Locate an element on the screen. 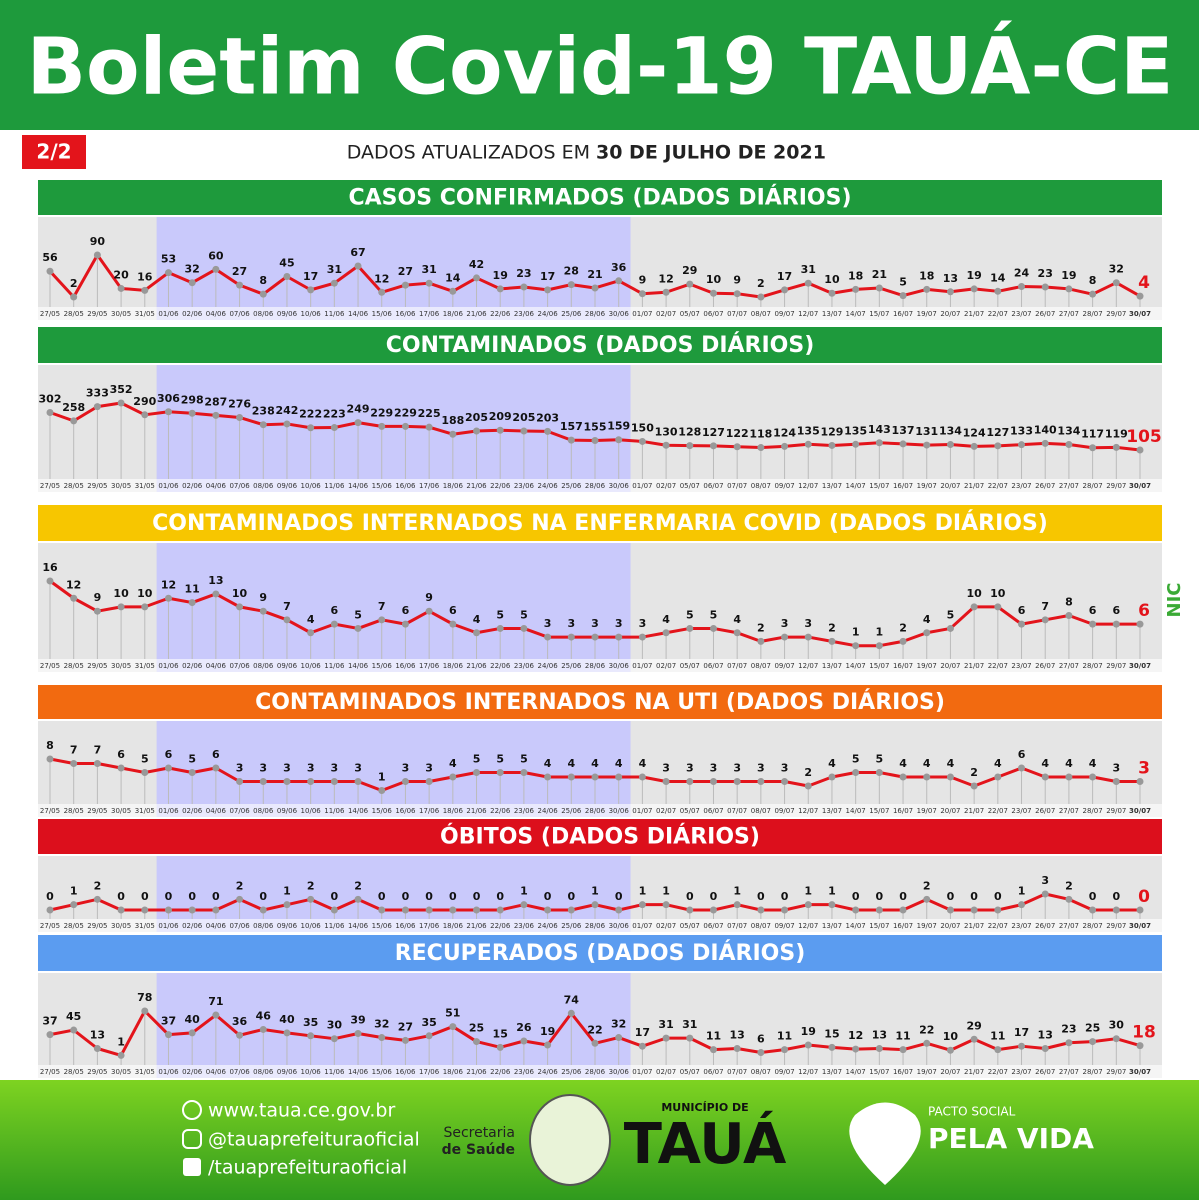  date-label: 02/07 is located at coordinates (666, 486).